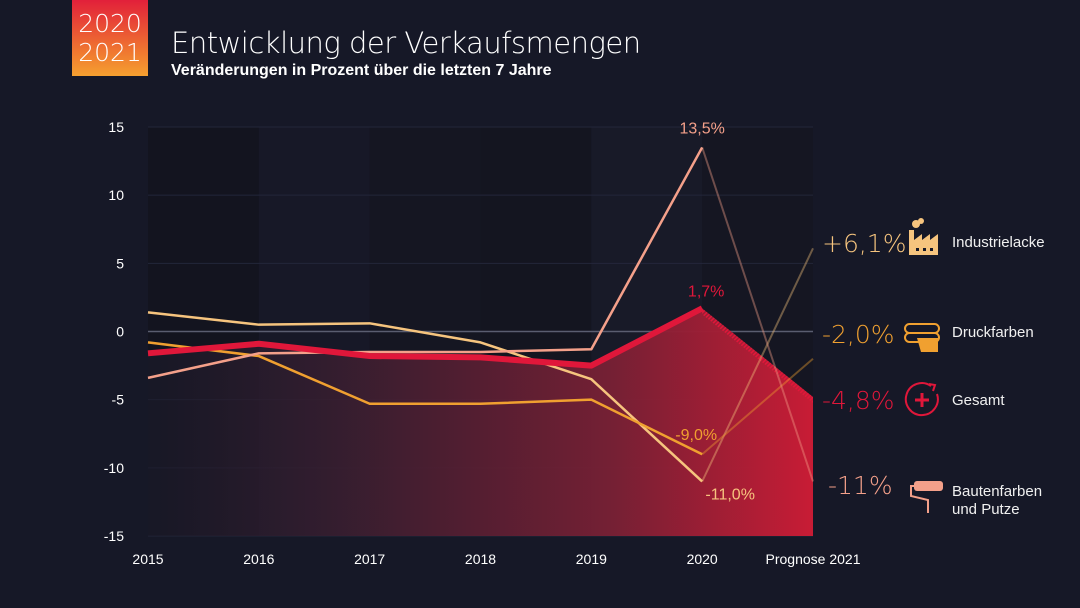 The image size is (1080, 608). What do you see at coordinates (858, 334) in the screenshot?
I see `legend-value: -2,0%` at bounding box center [858, 334].